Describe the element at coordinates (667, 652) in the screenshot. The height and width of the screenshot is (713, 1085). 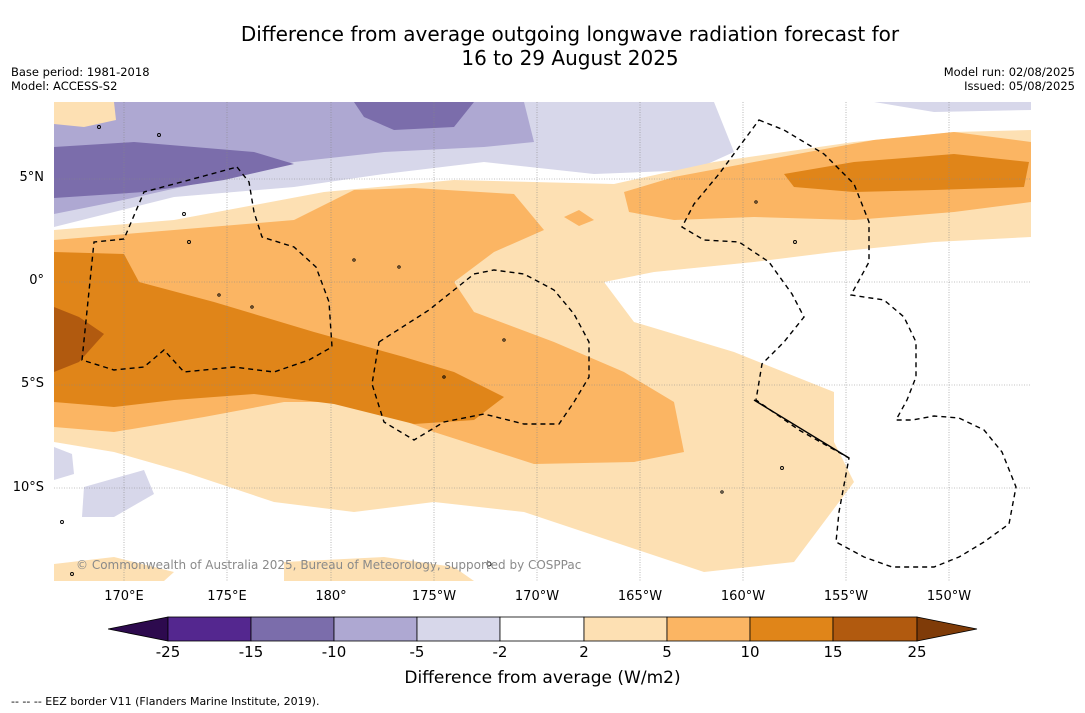
I see `colorbar-tick: 5` at that location.